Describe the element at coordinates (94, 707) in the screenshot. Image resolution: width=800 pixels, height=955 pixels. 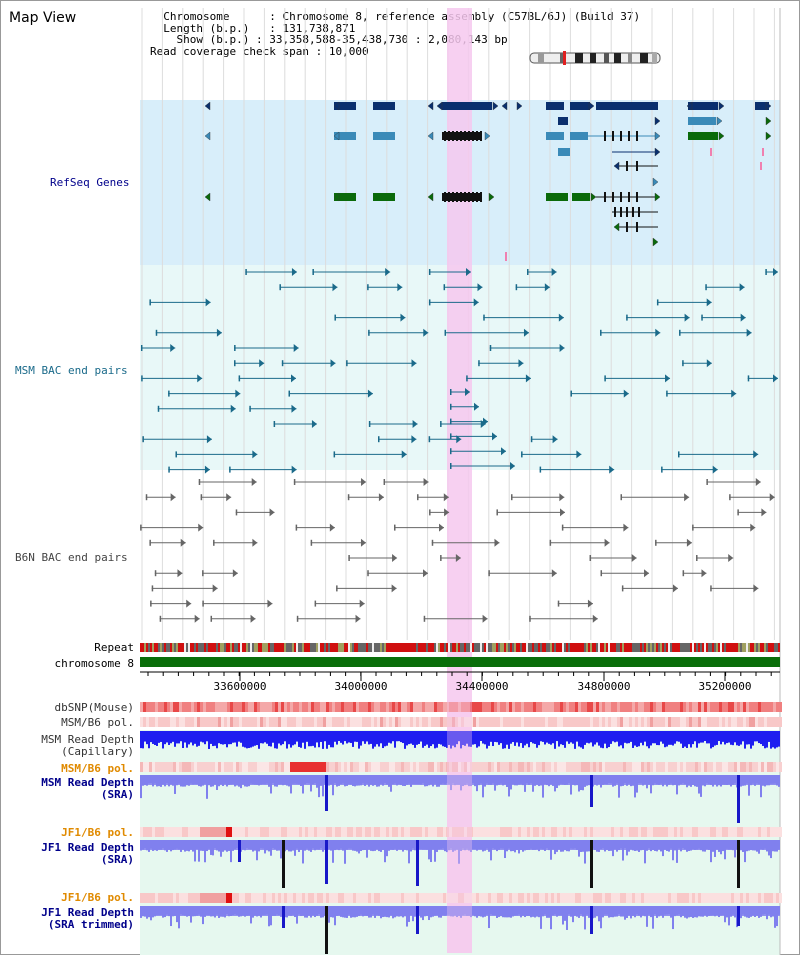
I see `track-label-dbsnp: dbSNP(Mouse)` at that location.